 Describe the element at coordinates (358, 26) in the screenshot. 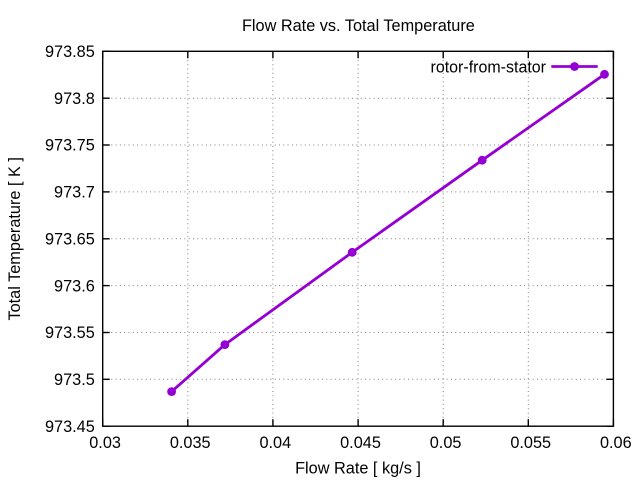

I see `svg-text:Flow Rate vs. Total Temperatur: Flow Rate vs. Total Temperature` at that location.